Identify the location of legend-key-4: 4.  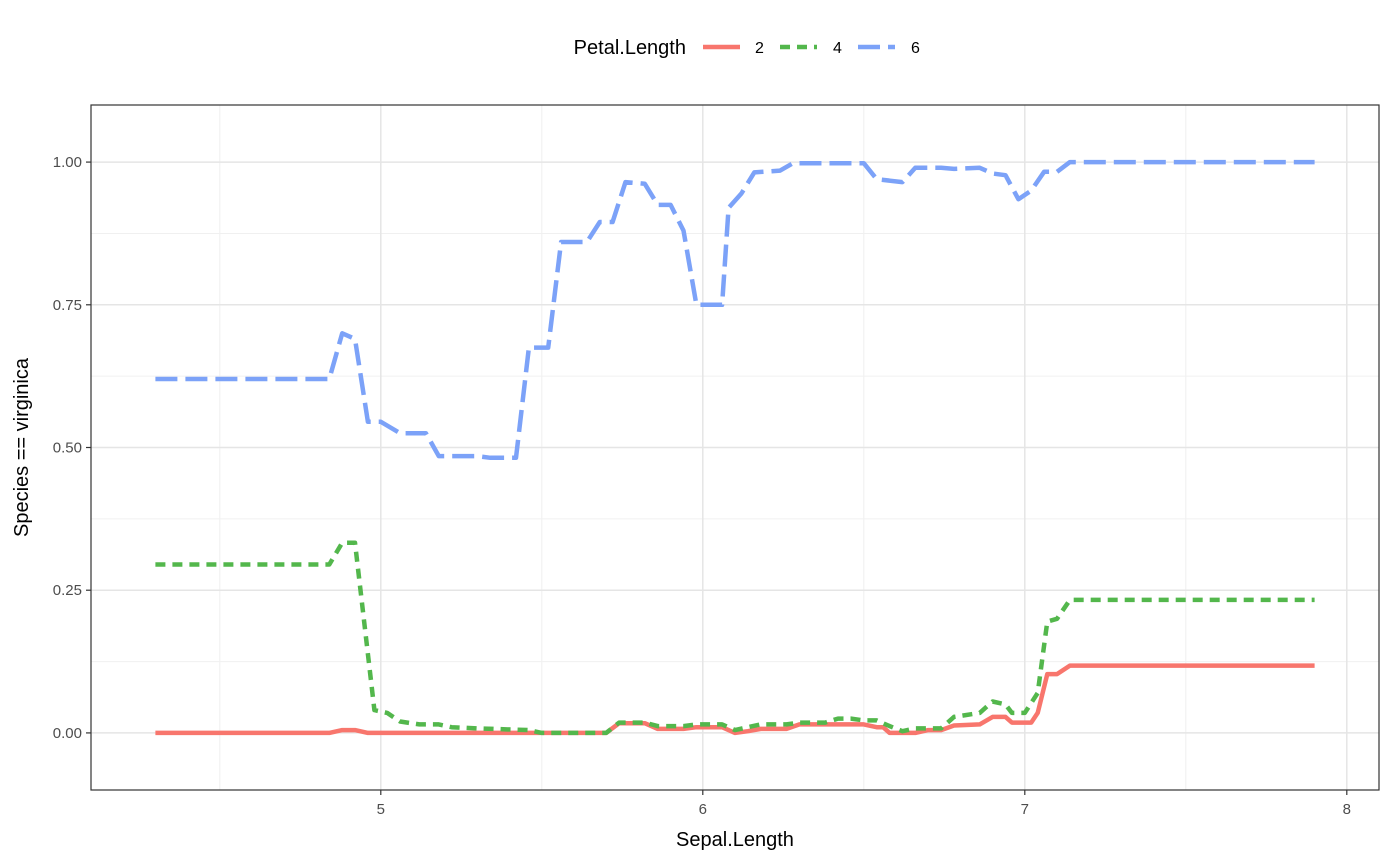
(811, 48).